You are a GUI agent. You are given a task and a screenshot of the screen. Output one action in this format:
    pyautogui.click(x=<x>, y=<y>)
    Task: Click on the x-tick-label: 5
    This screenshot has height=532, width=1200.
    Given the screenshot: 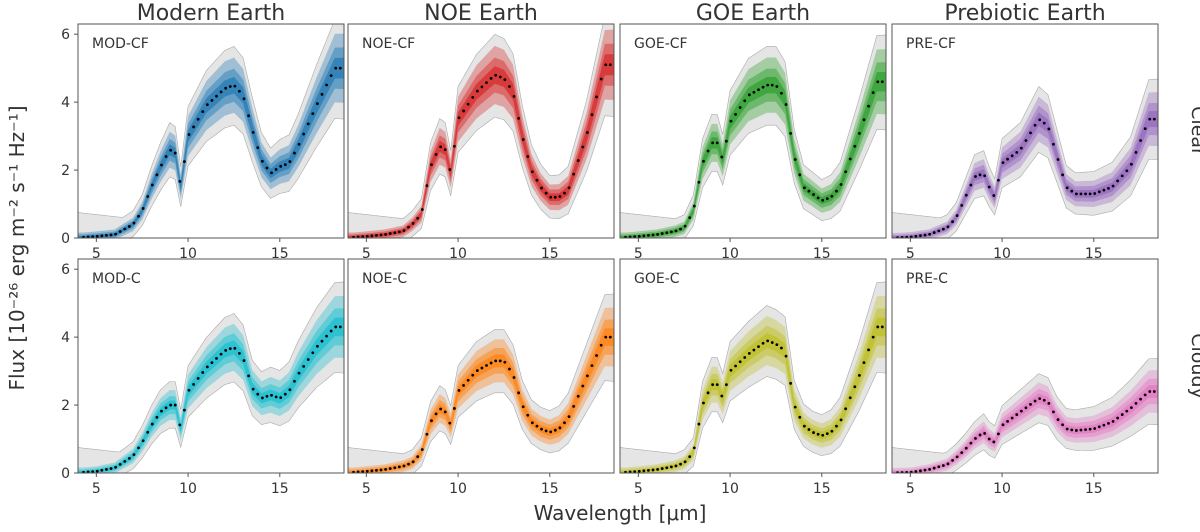 What is the action you would take?
    pyautogui.click(x=638, y=254)
    